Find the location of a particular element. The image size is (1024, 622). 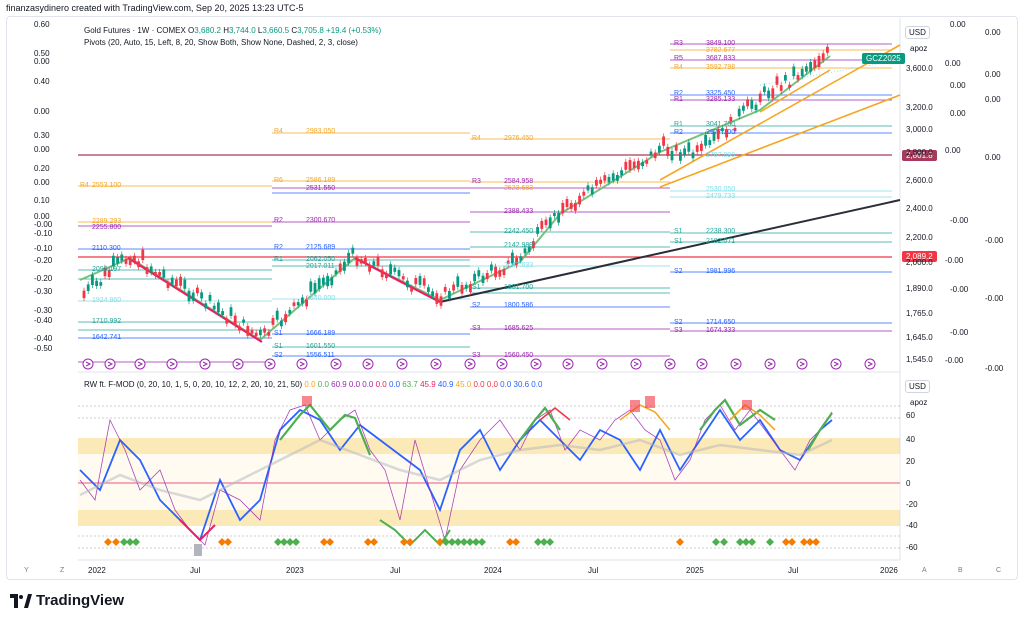

bottom-btn-c: C is located at coordinates (999, 570).